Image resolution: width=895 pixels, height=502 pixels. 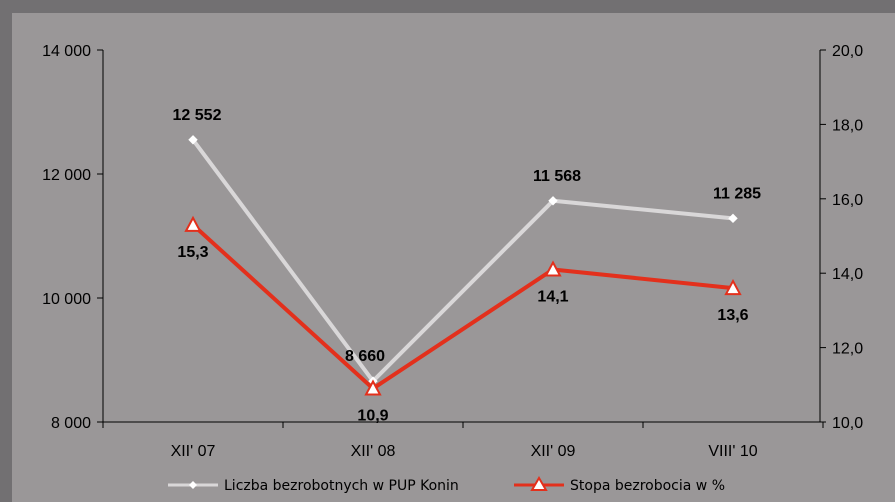 I want to click on data-label-unemployment-rate: 14,1, so click(x=552, y=296).